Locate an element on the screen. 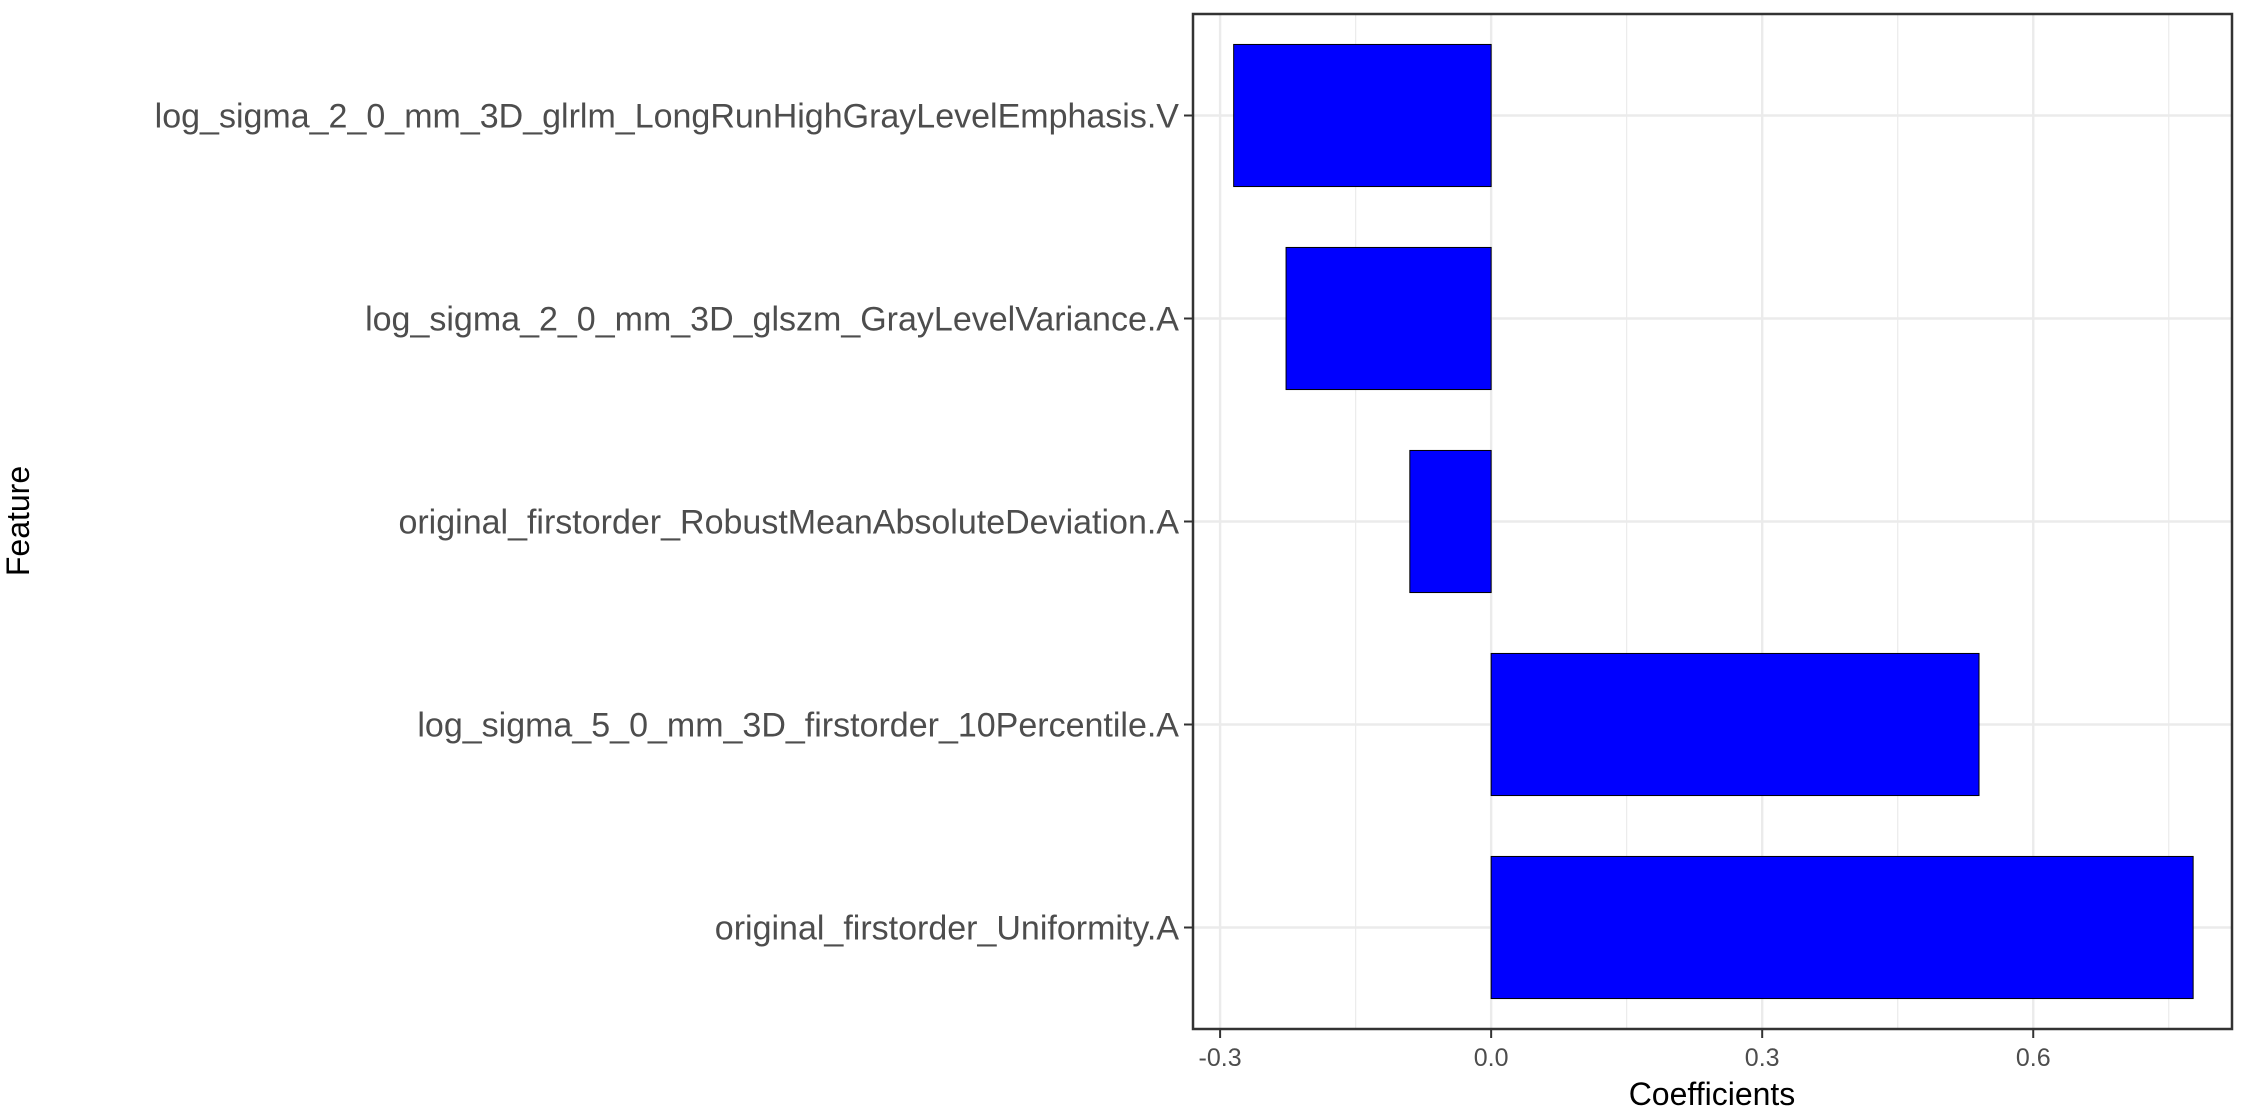 The image size is (2244, 1117). x-tick-label: 0.6 is located at coordinates (2033, 1058).